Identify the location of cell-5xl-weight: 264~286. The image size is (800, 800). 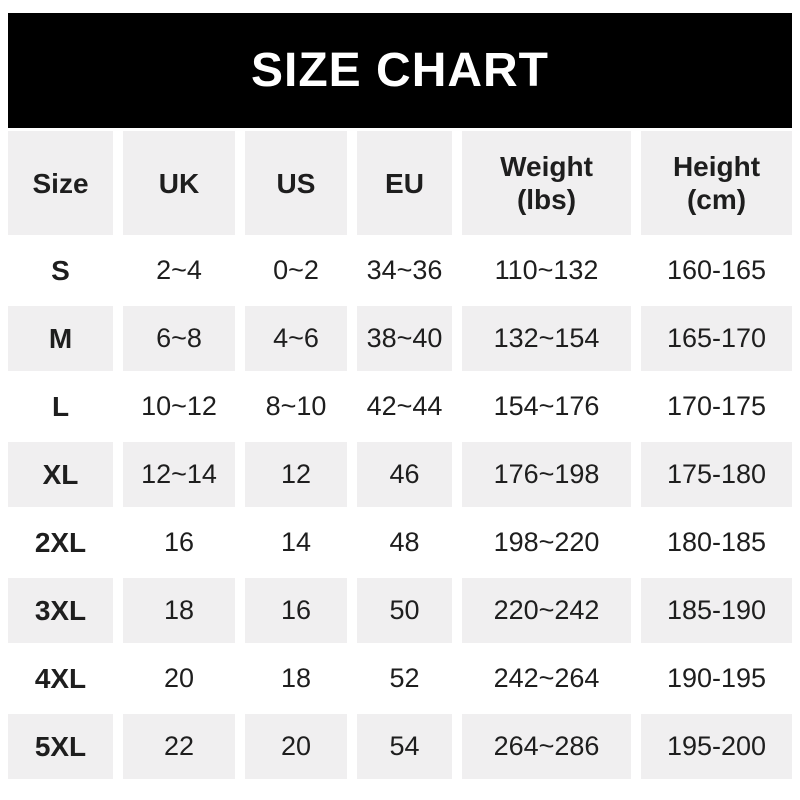
(546, 746).